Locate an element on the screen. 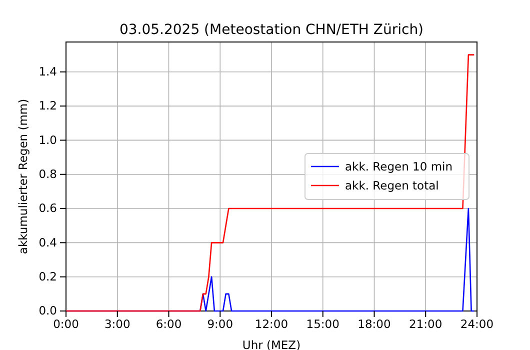 This screenshot has height=350, width=530. x-tick-label: 6:00 is located at coordinates (169, 324).